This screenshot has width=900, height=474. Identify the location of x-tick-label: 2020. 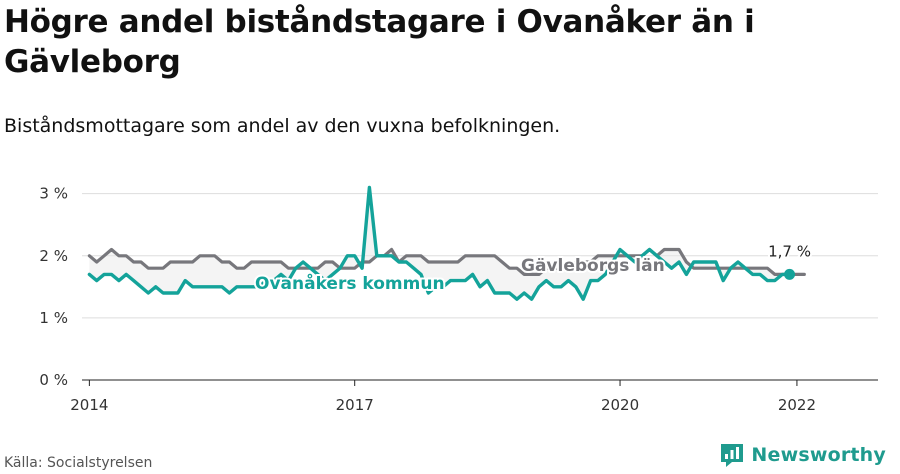
(620, 405).